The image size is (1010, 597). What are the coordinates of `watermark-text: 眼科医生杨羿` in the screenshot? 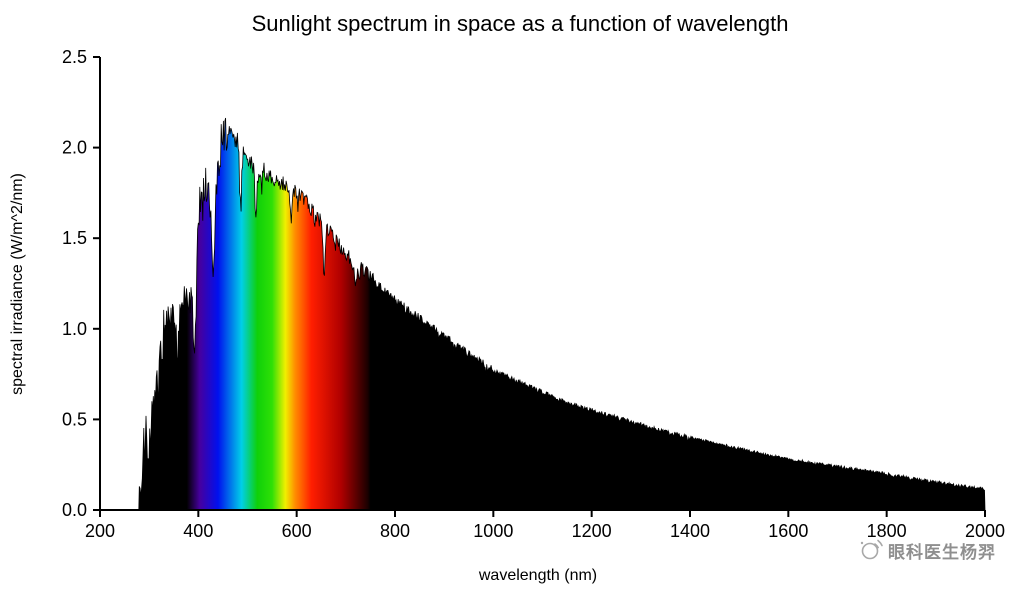 It's located at (942, 552).